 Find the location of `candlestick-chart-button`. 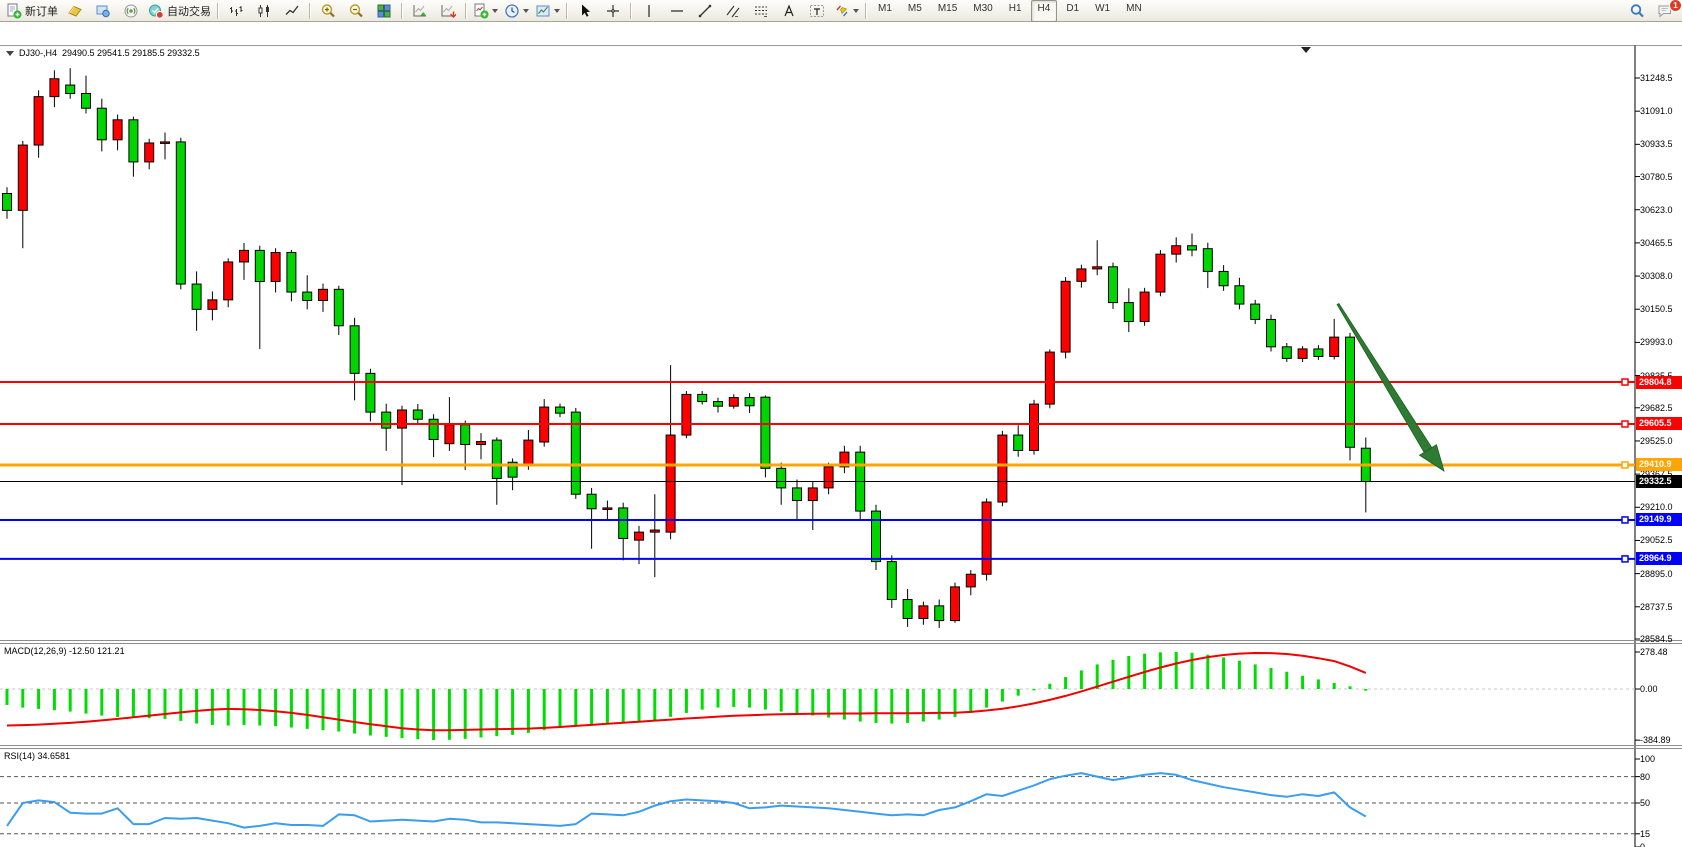

candlestick-chart-button is located at coordinates (264, 11).